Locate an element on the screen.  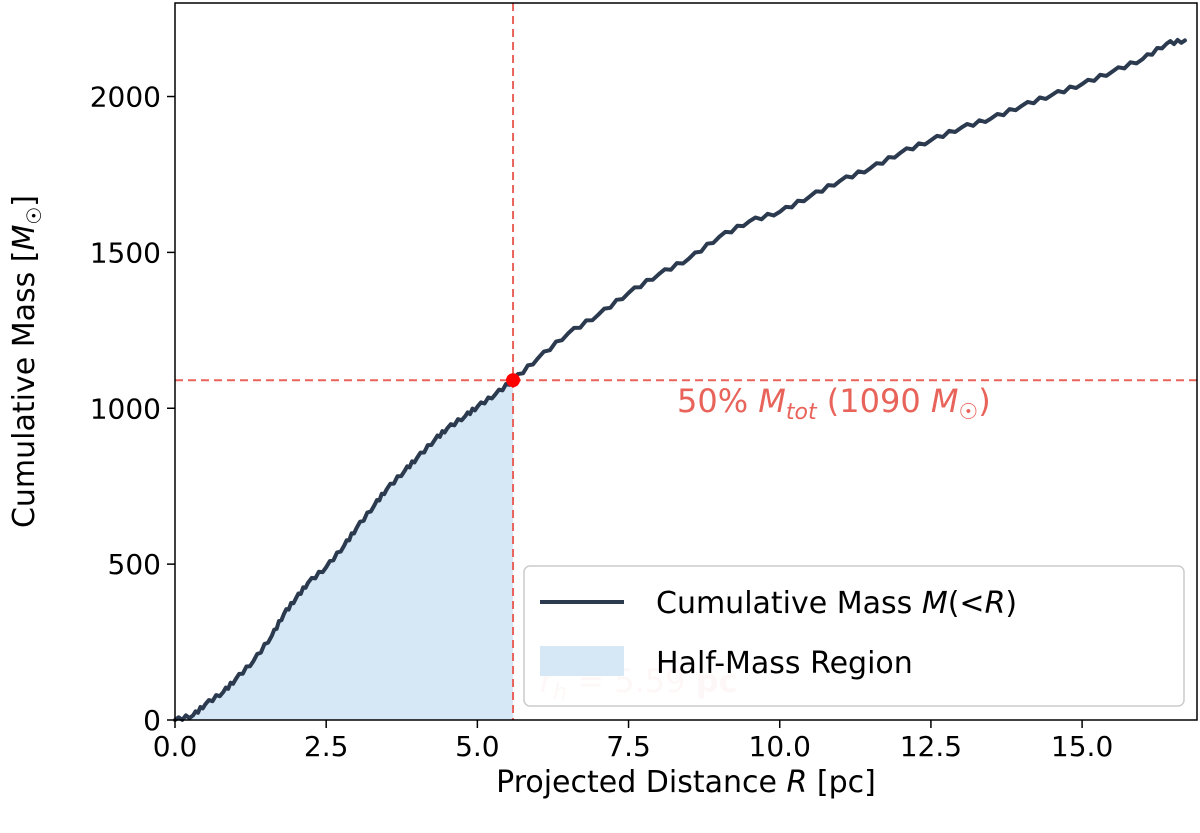
y-tick-label: 2000 is located at coordinates (125, 97).